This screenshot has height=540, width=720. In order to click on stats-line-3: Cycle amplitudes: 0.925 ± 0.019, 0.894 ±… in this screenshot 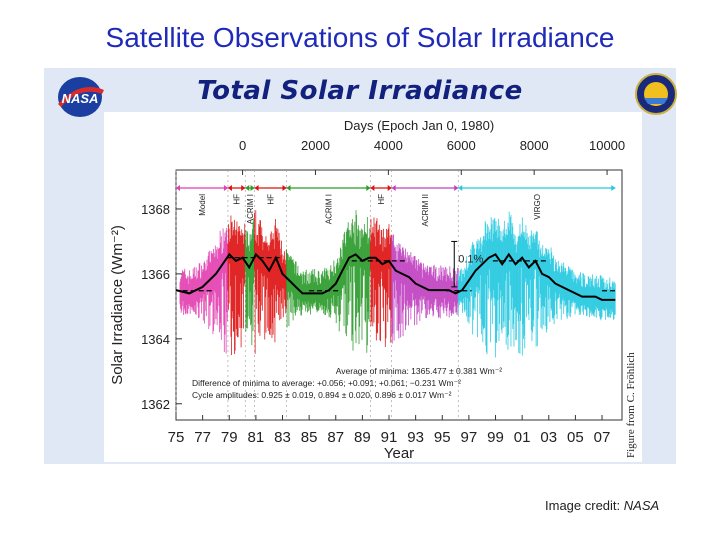, I will do `click(322, 395)`.